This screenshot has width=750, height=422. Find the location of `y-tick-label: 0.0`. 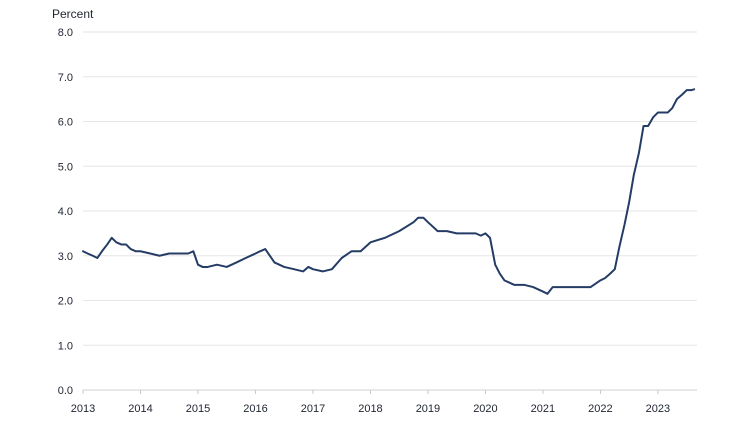

y-tick-label: 0.0 is located at coordinates (65, 391).